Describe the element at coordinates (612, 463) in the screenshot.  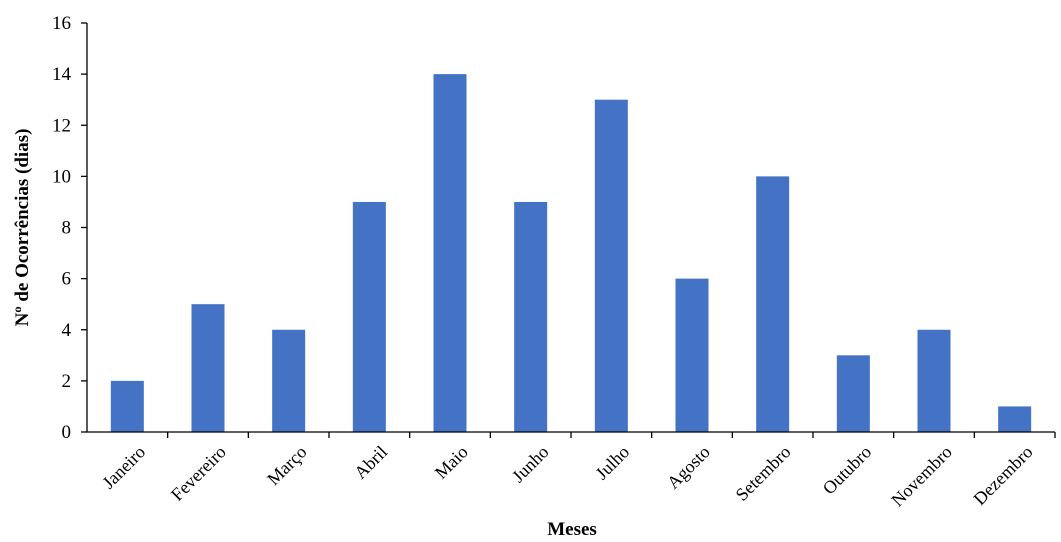
I see `x-tick-label: Julho` at that location.